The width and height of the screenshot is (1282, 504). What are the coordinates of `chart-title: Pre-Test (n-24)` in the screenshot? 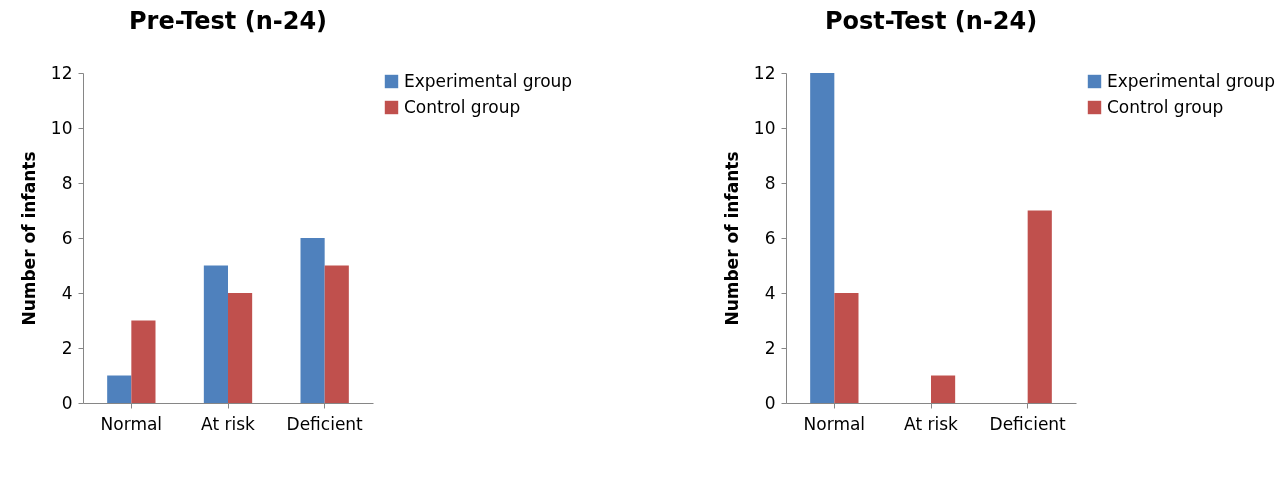 It's located at (228, 21).